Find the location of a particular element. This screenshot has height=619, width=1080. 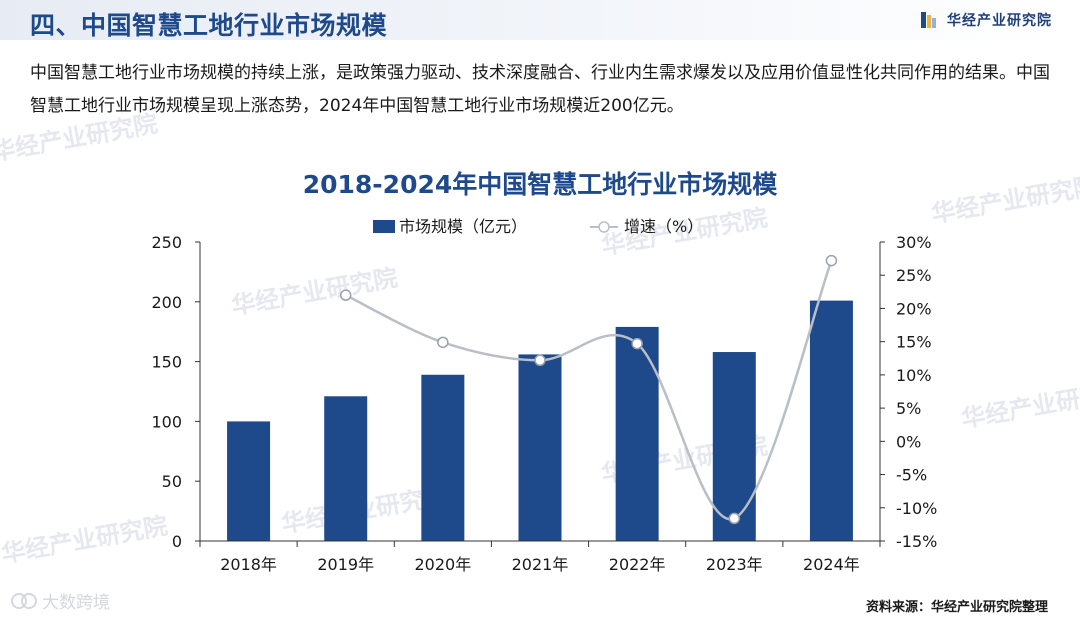

chart-title: 2018-2024年中国智慧工地行业市场规模 is located at coordinates (541, 184).